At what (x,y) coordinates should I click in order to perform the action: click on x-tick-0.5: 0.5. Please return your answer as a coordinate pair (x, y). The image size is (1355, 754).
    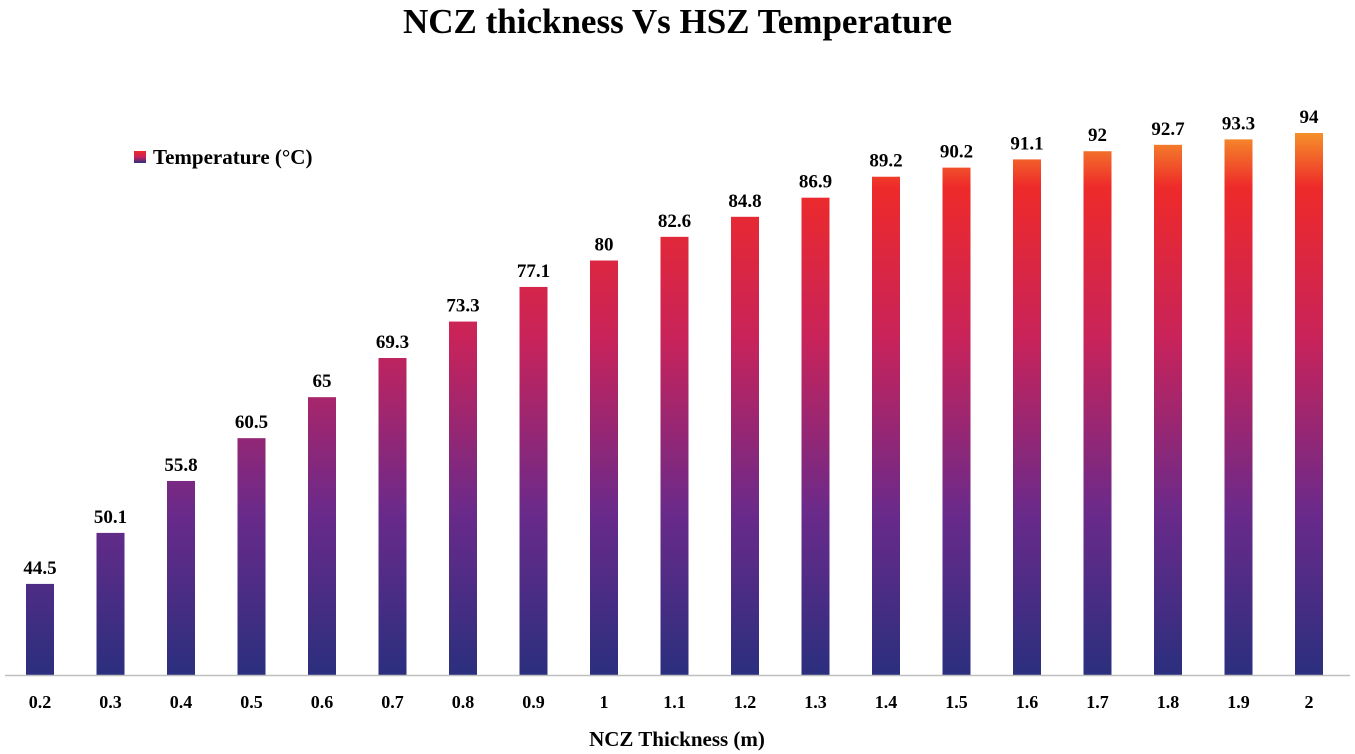
    Looking at the image, I should click on (251, 702).